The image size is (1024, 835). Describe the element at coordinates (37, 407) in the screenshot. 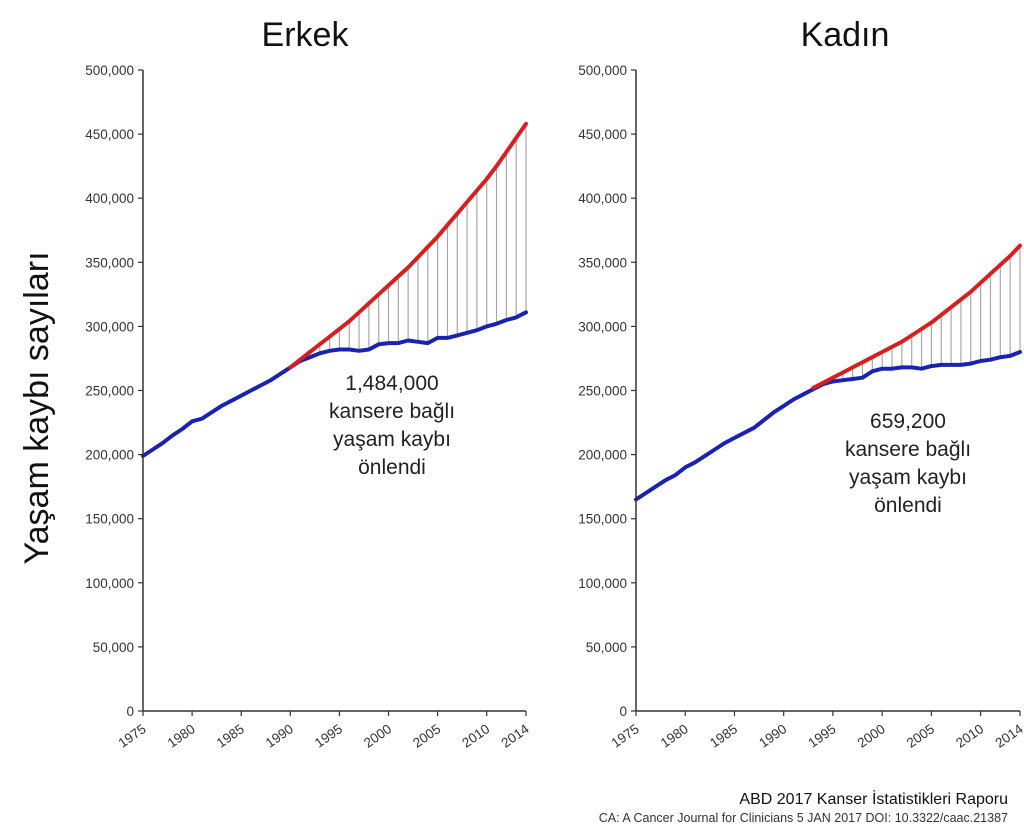

I see `y-axis-label: Yaşam kaybı sayıları` at that location.